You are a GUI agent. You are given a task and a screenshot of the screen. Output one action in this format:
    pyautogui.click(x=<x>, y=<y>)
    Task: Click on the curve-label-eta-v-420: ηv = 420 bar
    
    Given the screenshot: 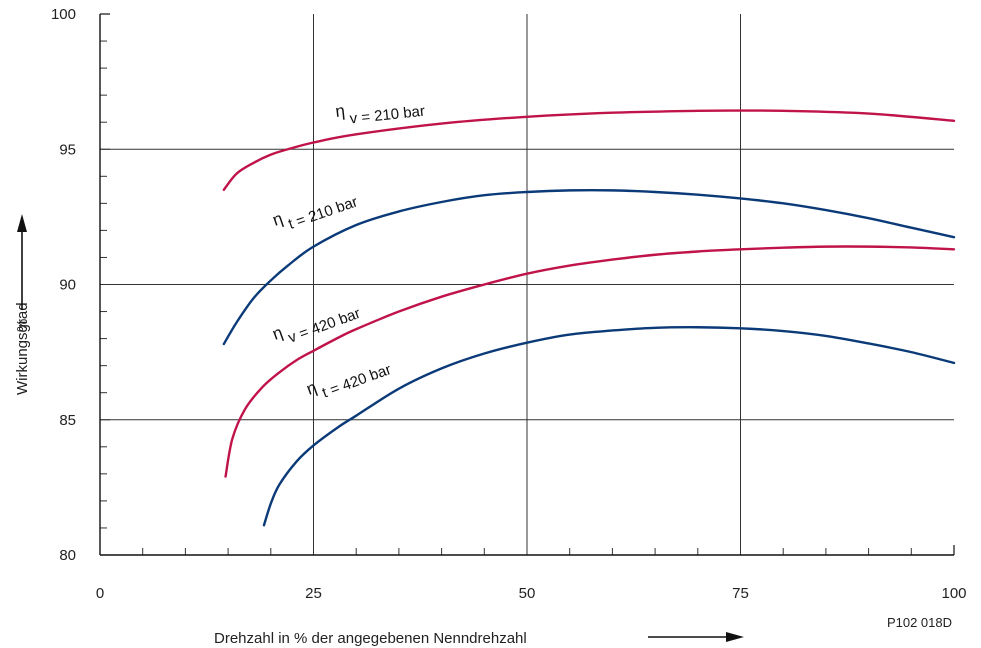 What is the action you would take?
    pyautogui.click(x=316, y=323)
    